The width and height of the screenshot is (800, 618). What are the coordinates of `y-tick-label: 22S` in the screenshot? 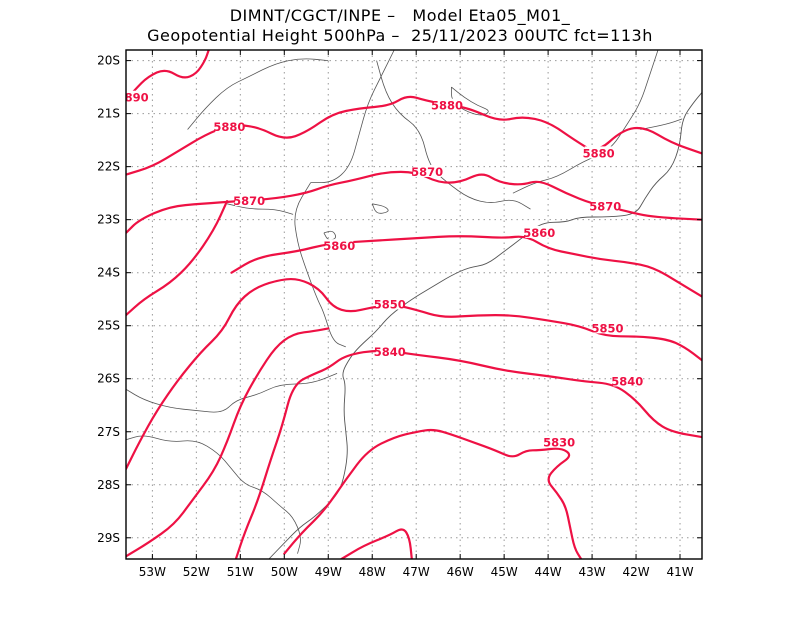 It's located at (108, 167).